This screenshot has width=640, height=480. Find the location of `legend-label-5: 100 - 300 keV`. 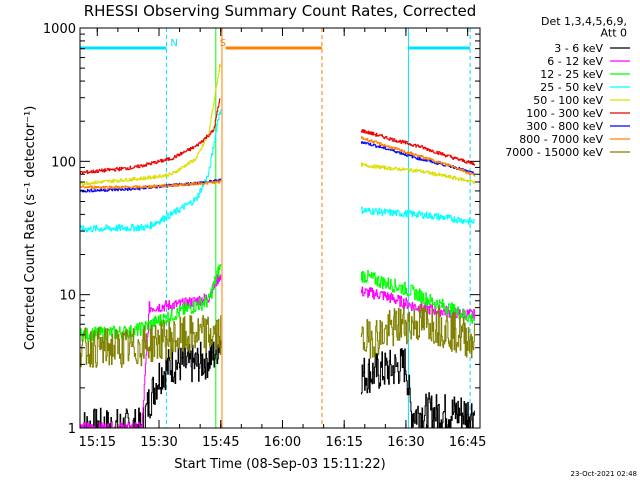

legend-label-5: 100 - 300 keV is located at coordinates (564, 113).